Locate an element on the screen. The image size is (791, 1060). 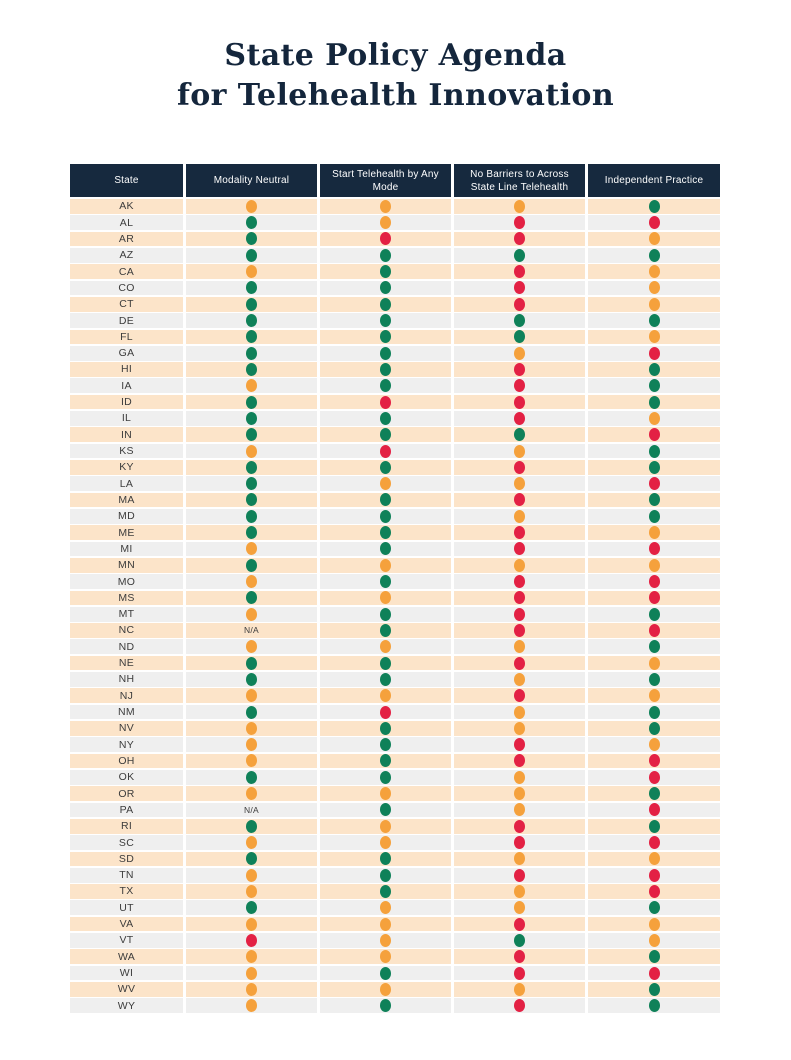
table-row: MD is located at coordinates (395, 516).